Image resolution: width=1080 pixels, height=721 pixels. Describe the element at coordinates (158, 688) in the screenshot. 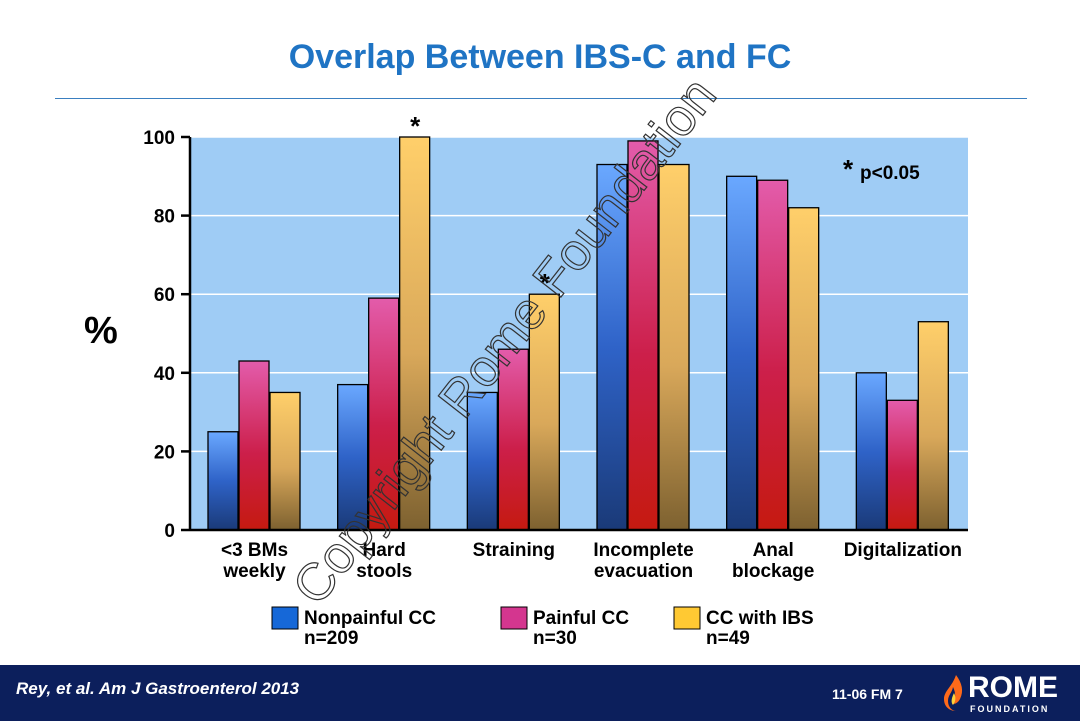

I see `citation: Rey, et al. Am J Gastroenterol 2013` at that location.